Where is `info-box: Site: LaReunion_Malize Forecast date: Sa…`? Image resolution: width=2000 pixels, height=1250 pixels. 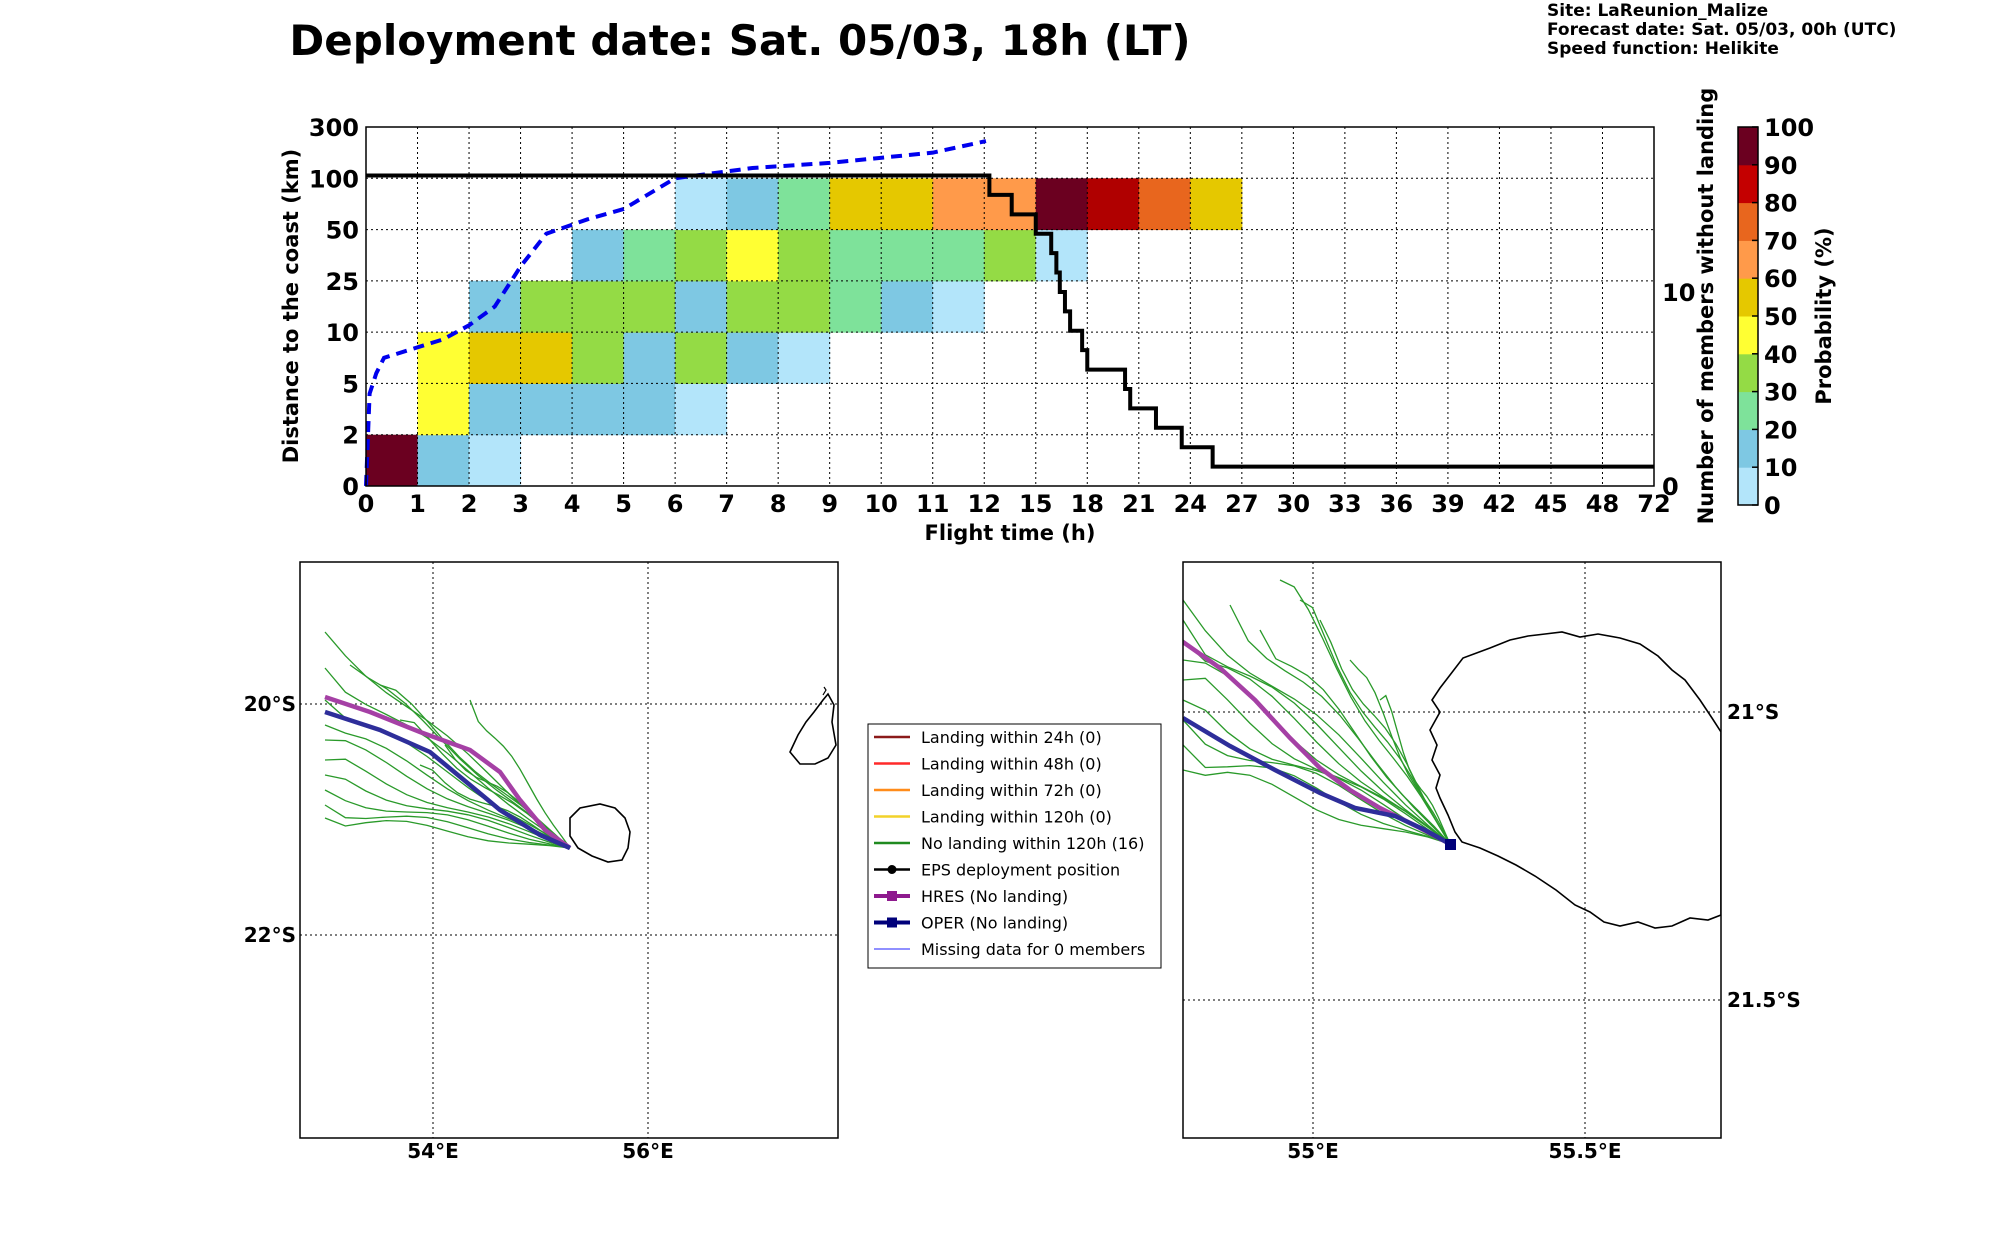
info-box: Site: LaReunion_Malize Forecast date: Sa… is located at coordinates (1721, 30).